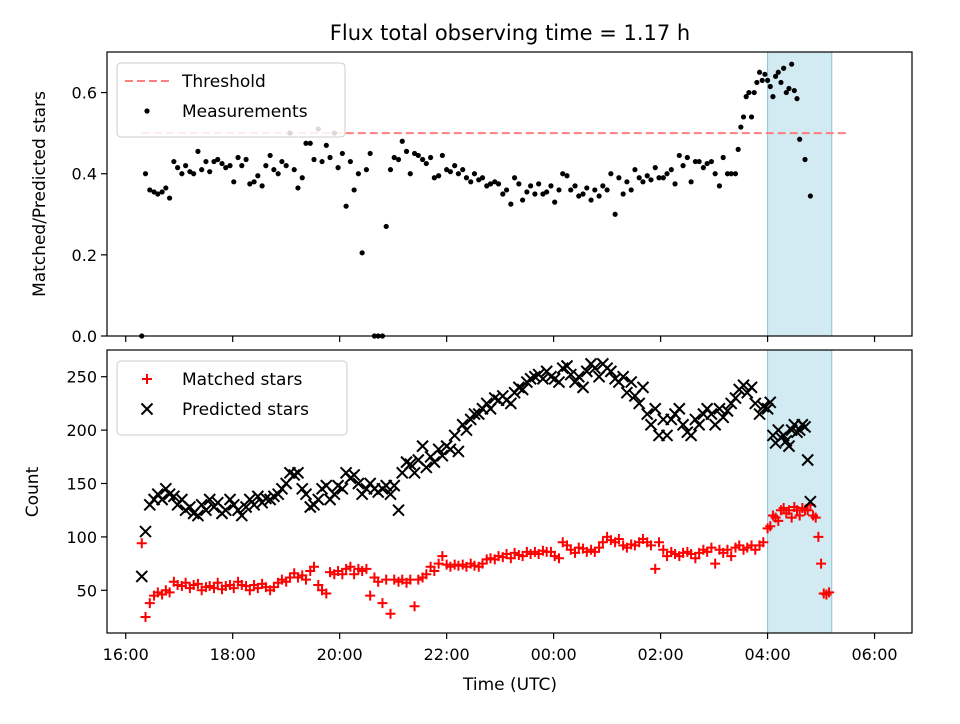 The image size is (960, 724). What do you see at coordinates (245, 112) in the screenshot?
I see `legend-label: Measurements` at bounding box center [245, 112].